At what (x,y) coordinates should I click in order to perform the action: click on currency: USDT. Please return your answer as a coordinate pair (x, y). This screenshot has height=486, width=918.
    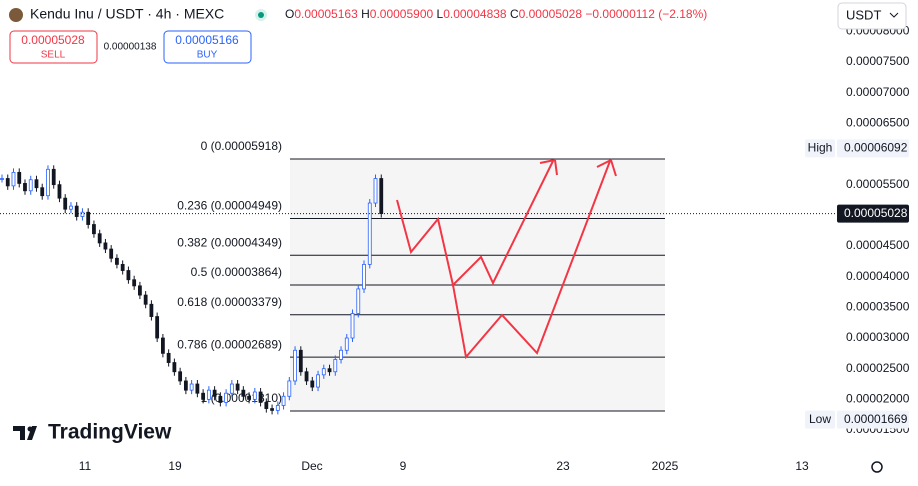
    Looking at the image, I should click on (863, 14).